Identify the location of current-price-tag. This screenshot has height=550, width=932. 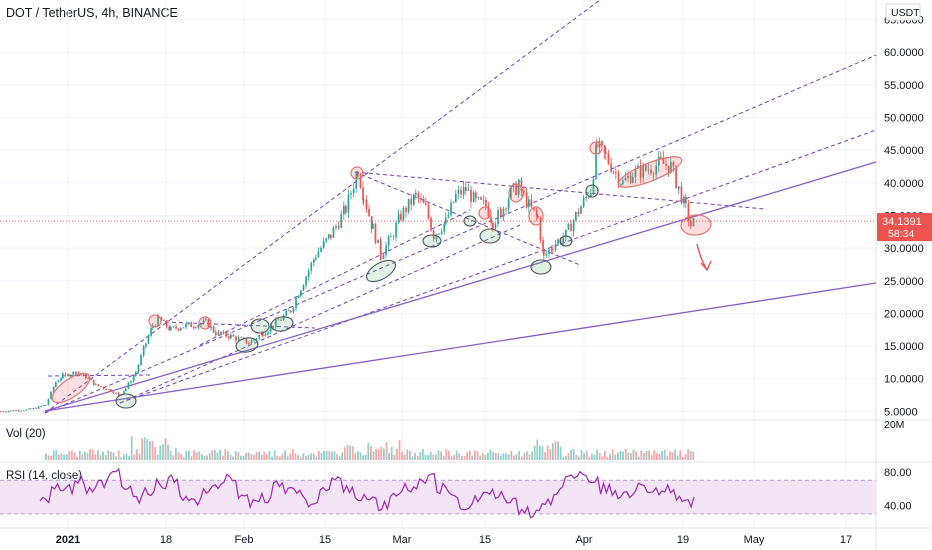
(904, 227).